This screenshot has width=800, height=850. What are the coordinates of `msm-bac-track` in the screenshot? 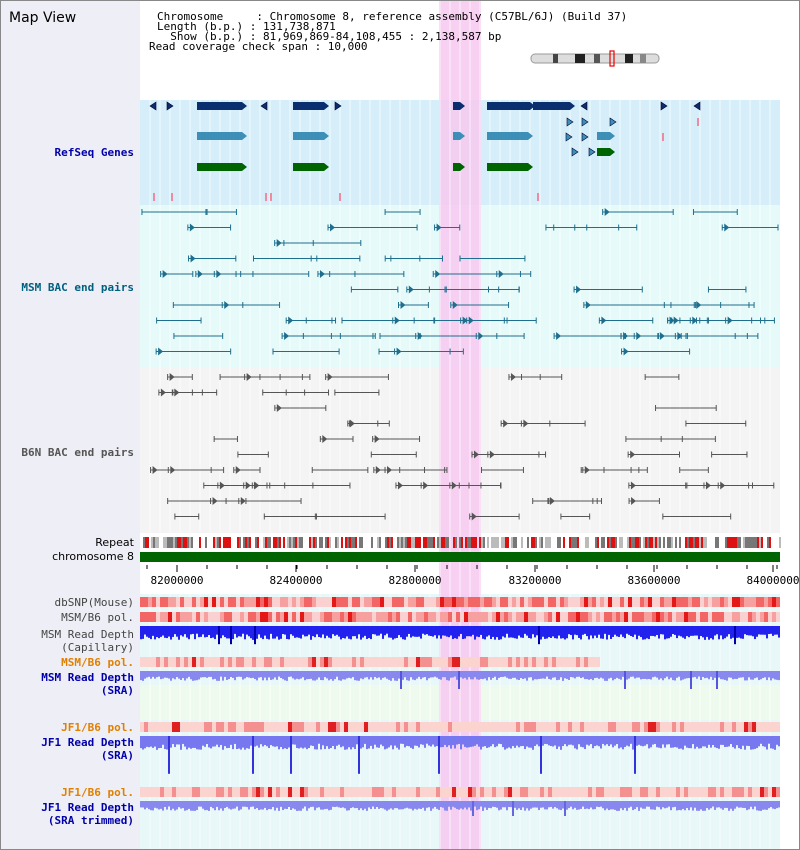 It's located at (460, 282).